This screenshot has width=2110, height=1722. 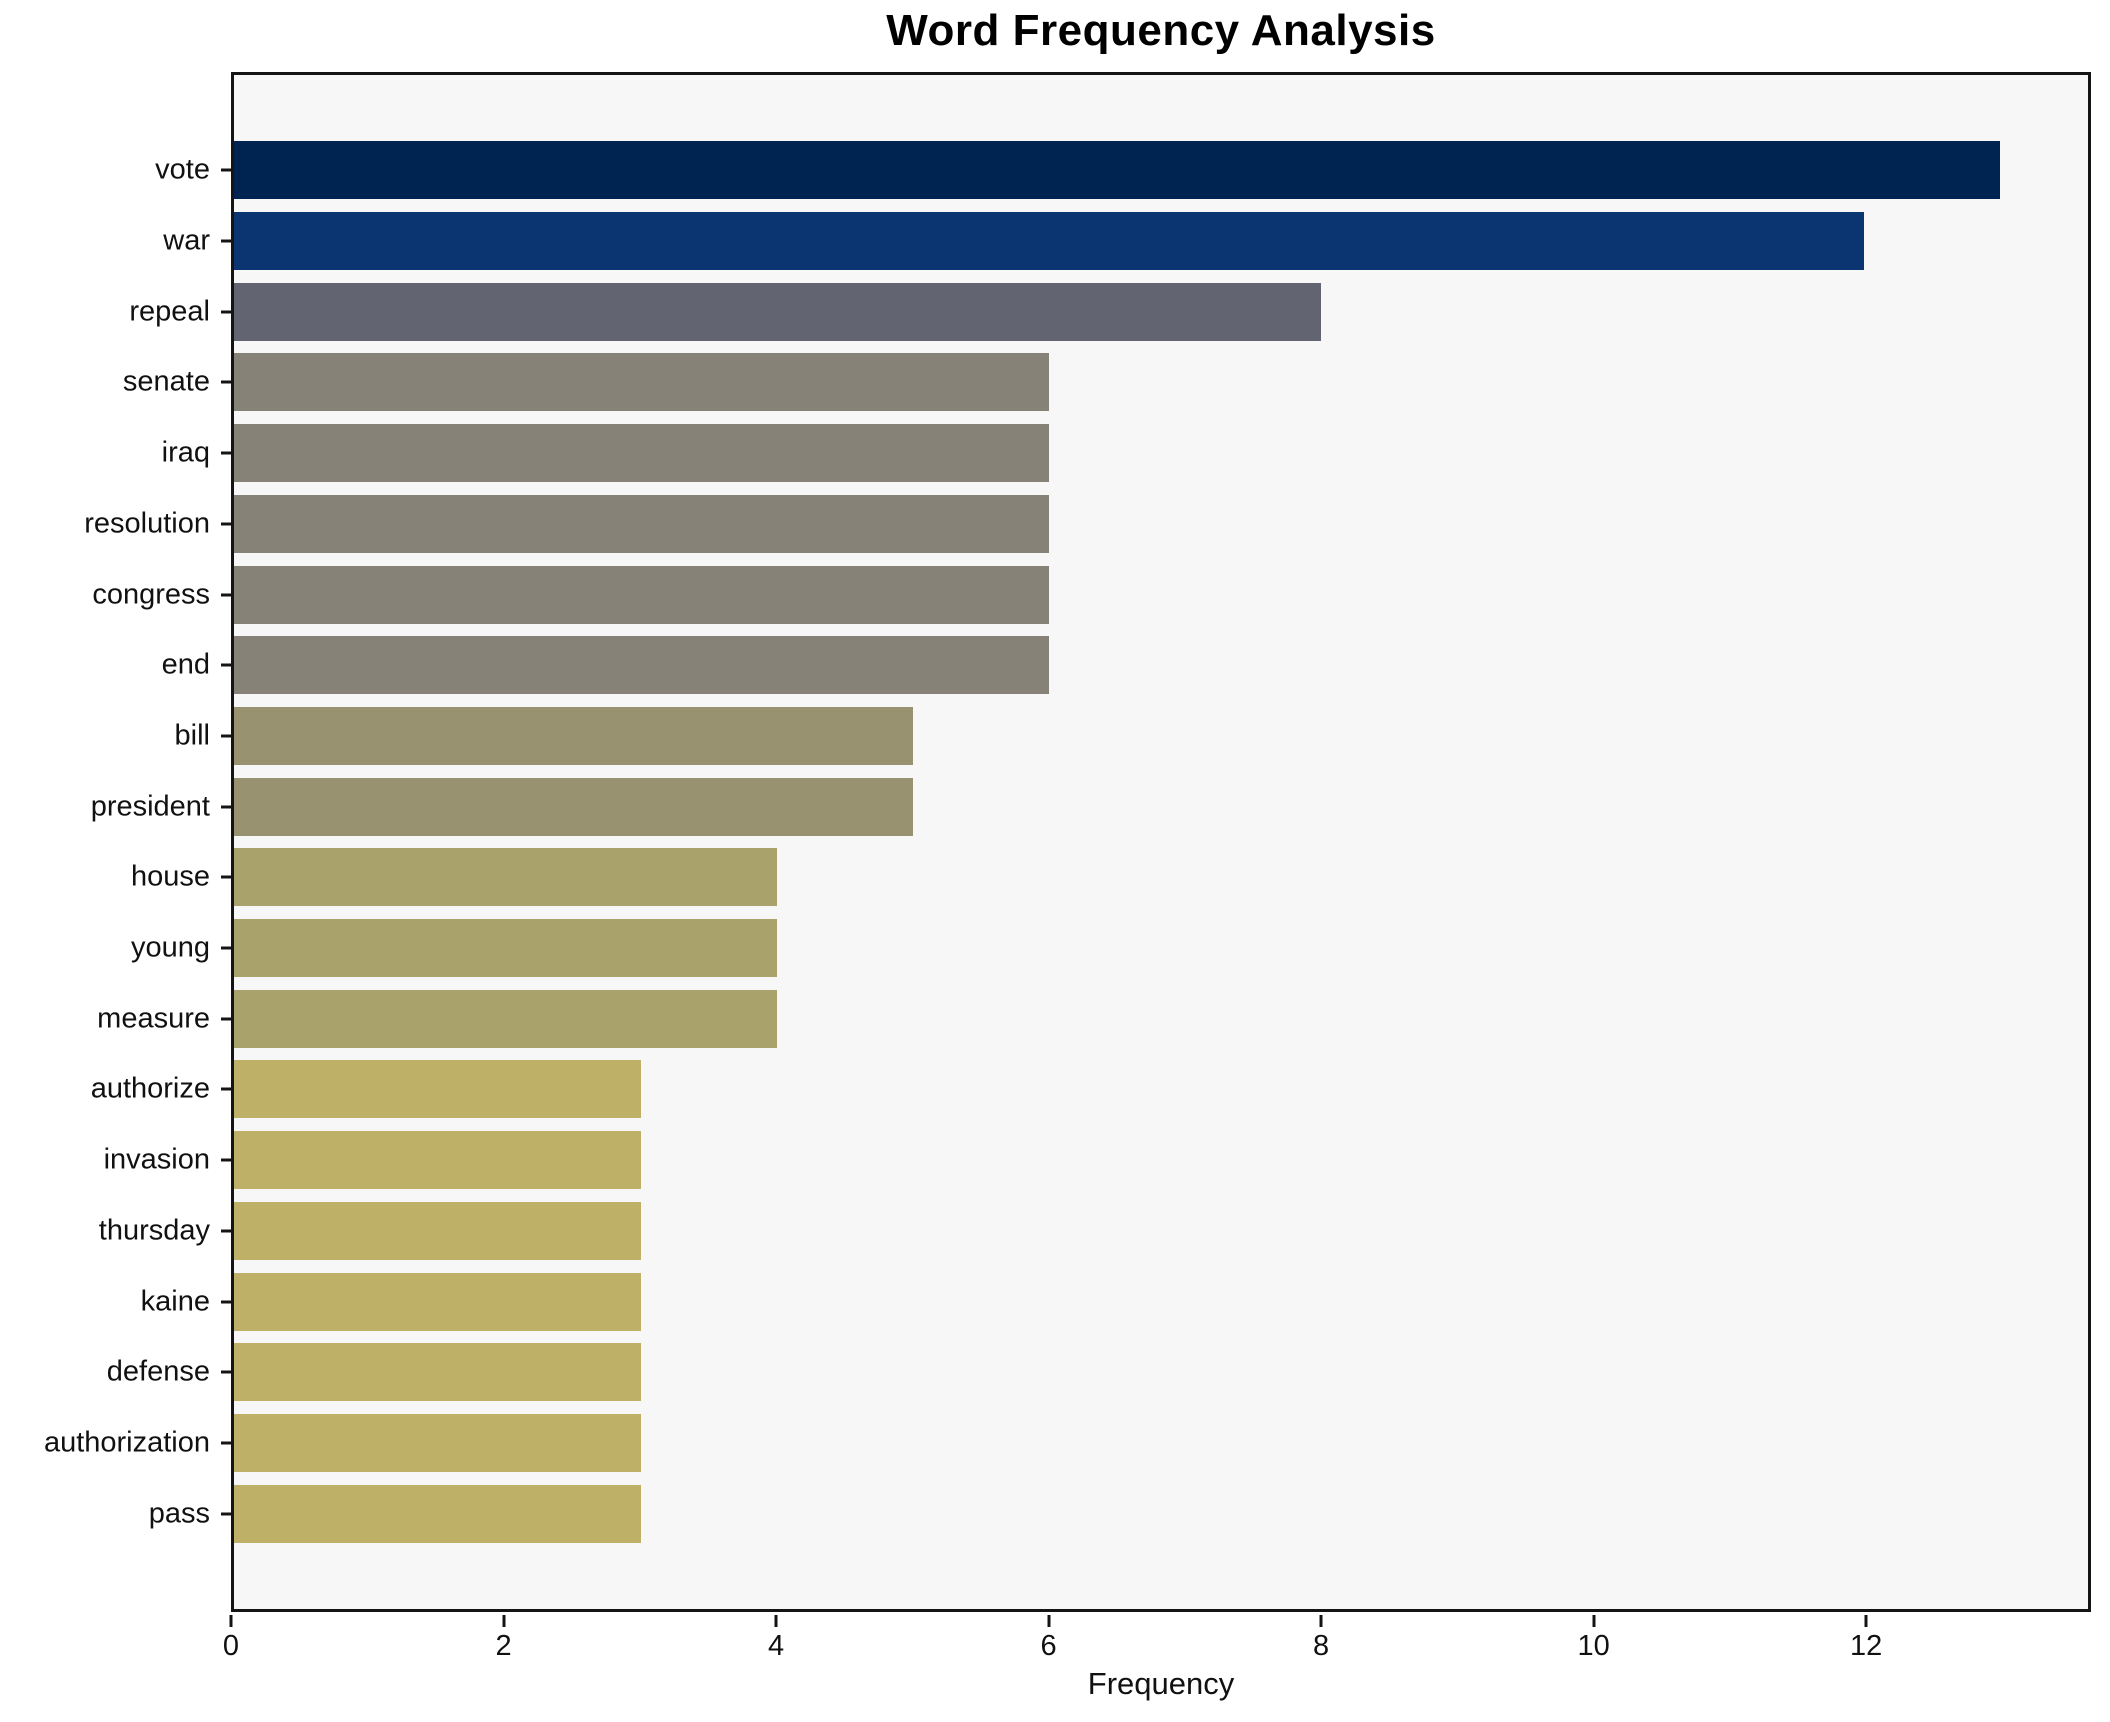 What do you see at coordinates (777, 311) in the screenshot?
I see `bar-repeal` at bounding box center [777, 311].